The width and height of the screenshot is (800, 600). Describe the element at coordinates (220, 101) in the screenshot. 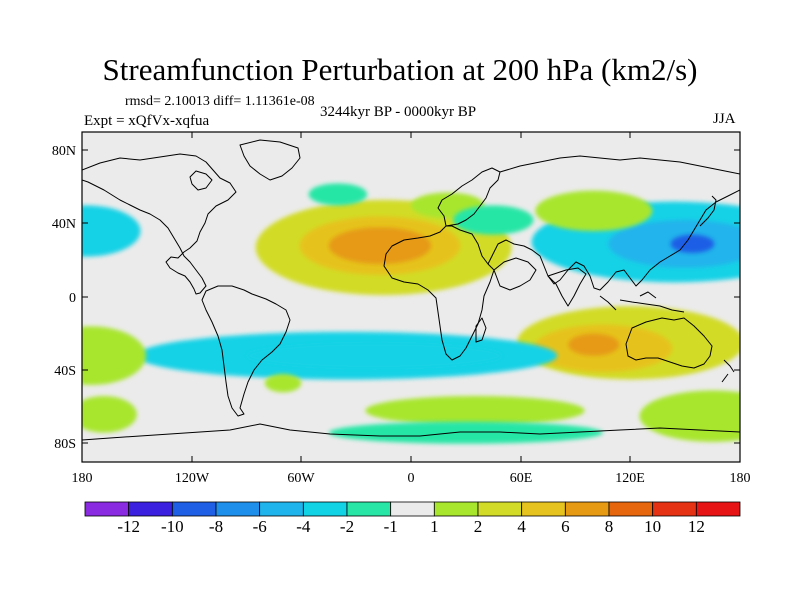

I see `stats-text: rmsd= 2.10013 diff= 1.11361e-08` at that location.